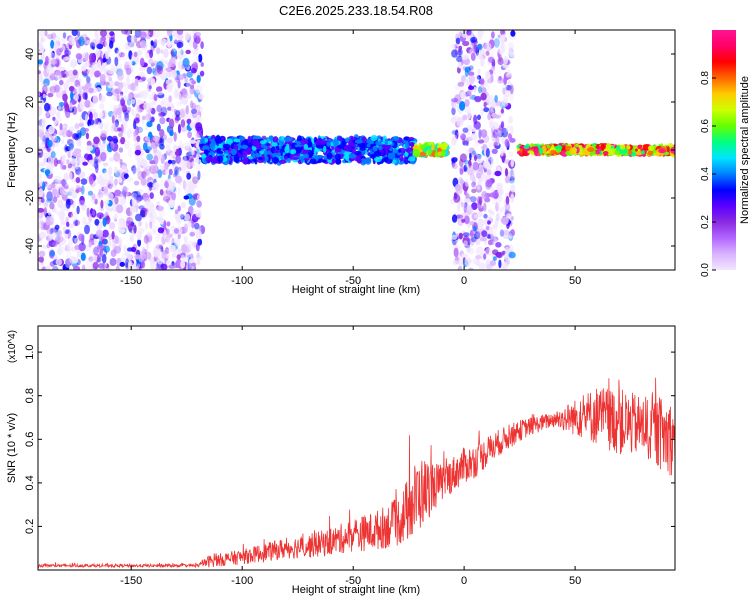  I want to click on colorbar-ticks: 0.0 0.2 0.4 0.6 0.8, so click(708, 174).